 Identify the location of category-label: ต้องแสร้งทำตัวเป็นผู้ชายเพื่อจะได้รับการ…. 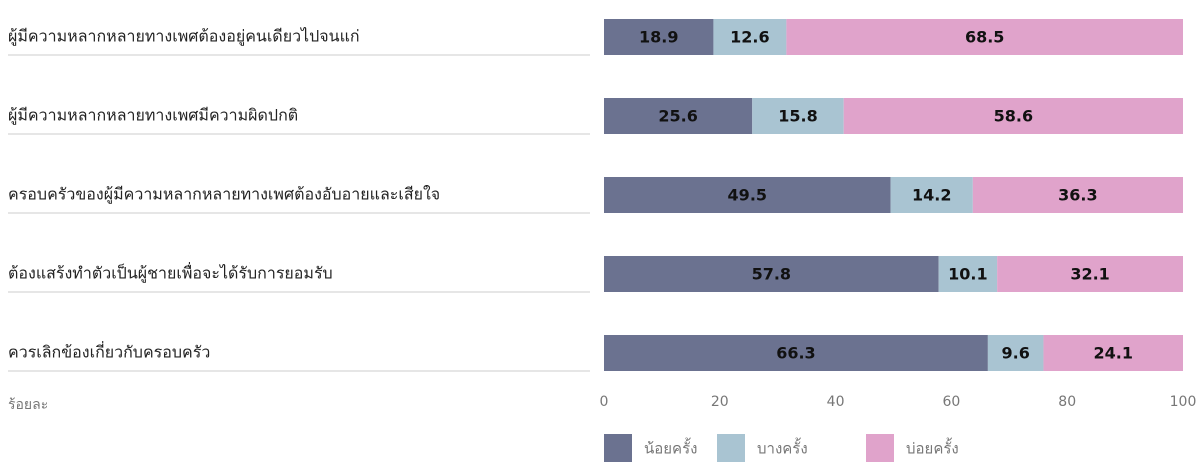
(170, 273).